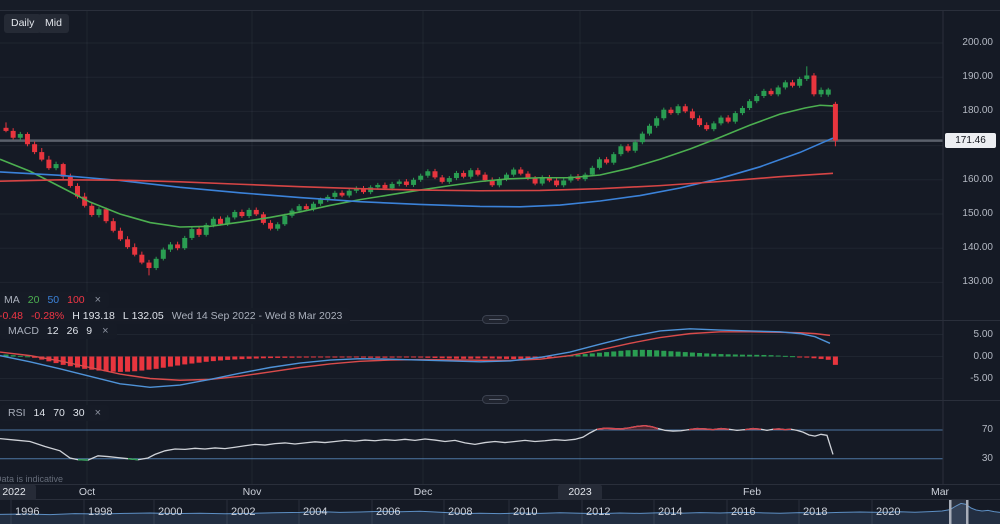 The image size is (1000, 524). Describe the element at coordinates (888, 512) in the screenshot. I see `navigator-year-label: 2020` at that location.